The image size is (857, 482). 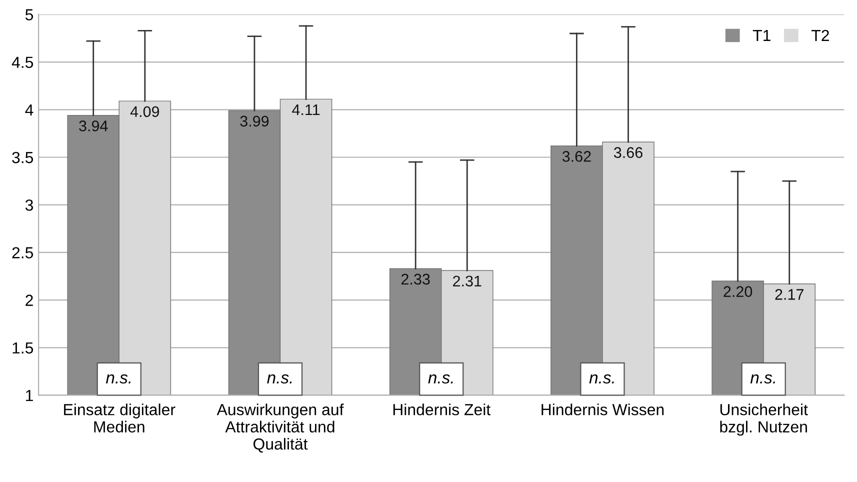 I want to click on y-tick-label: 4, so click(x=29, y=110).